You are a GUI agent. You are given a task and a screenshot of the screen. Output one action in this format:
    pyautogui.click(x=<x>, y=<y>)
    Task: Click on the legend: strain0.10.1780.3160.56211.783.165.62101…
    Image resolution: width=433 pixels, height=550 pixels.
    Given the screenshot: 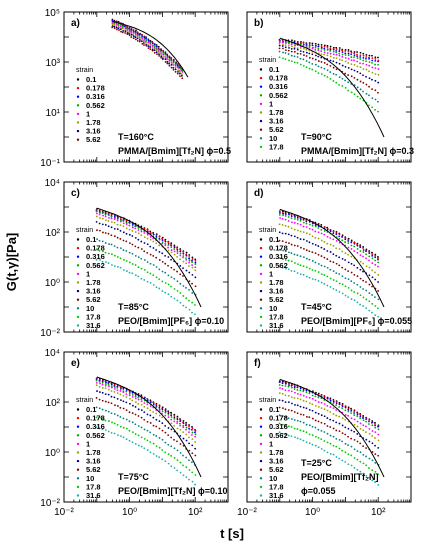 What is the action you would take?
    pyautogui.click(x=273, y=104)
    